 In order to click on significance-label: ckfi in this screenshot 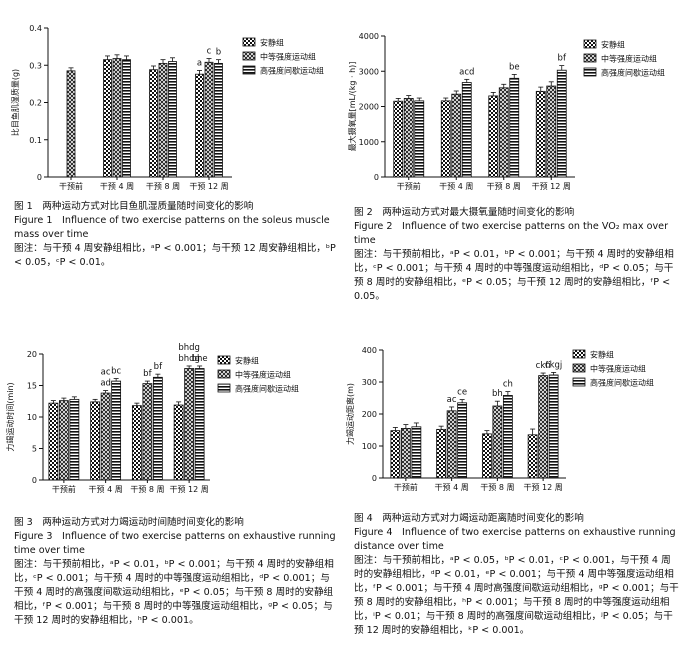, I will do `click(543, 366)`.